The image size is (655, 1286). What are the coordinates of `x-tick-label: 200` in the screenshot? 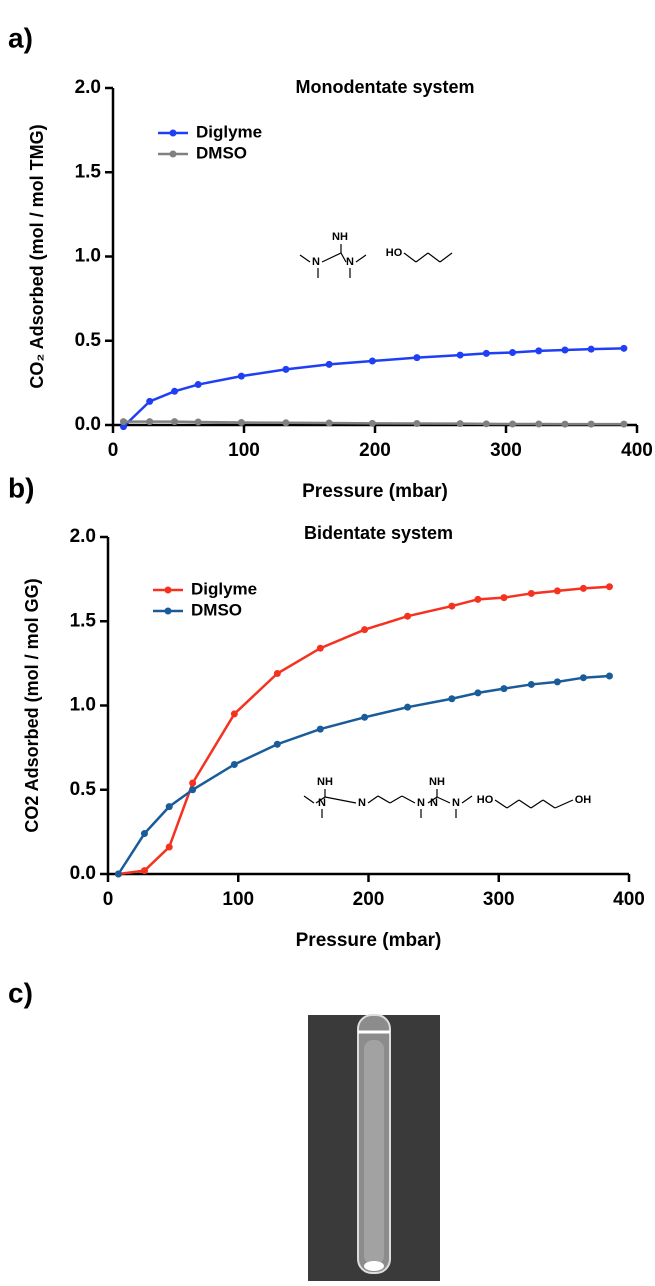 It's located at (375, 450).